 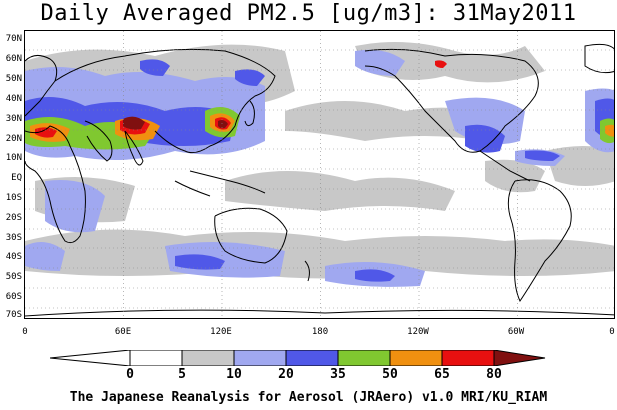 I want to click on colorbar-label-10: 10, so click(x=234, y=374).